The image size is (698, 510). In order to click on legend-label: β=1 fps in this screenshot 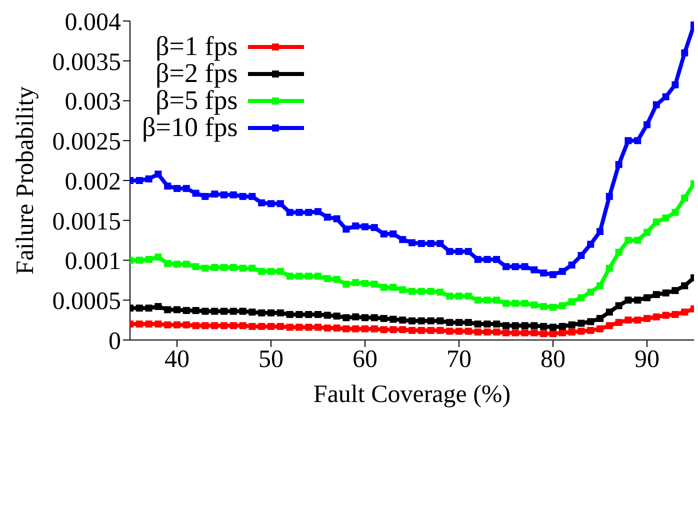, I will do `click(197, 46)`.